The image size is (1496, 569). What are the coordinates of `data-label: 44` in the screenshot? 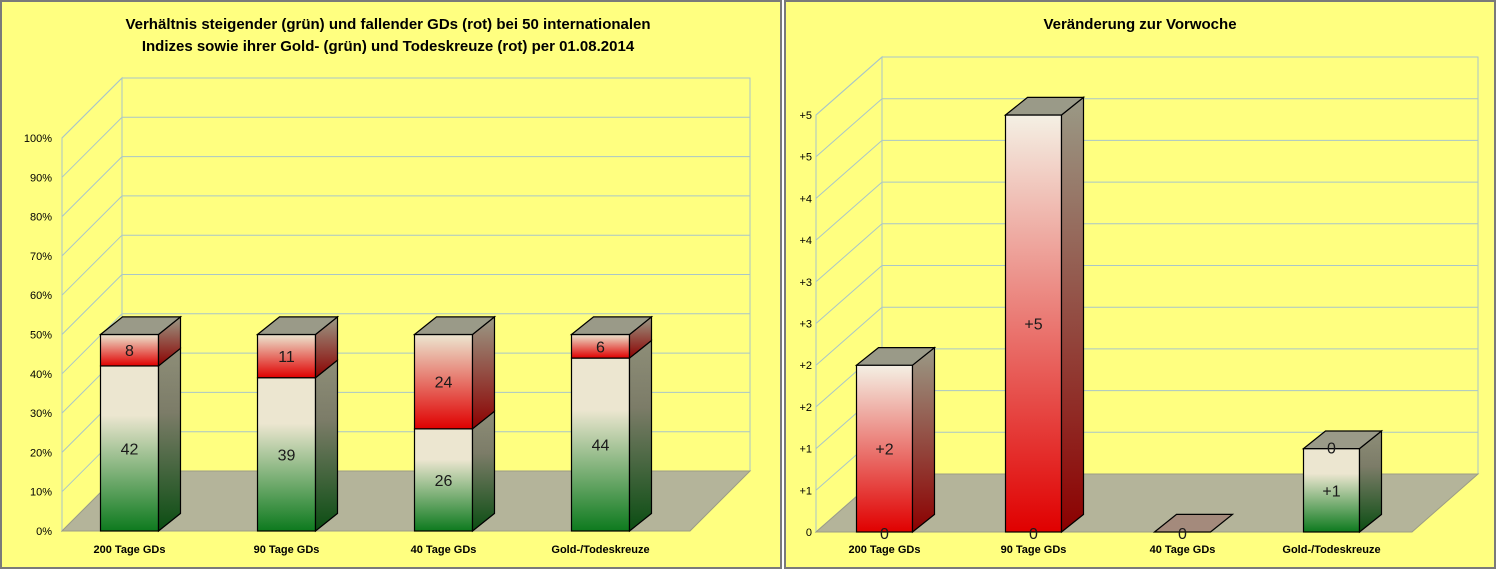 It's located at (601, 446).